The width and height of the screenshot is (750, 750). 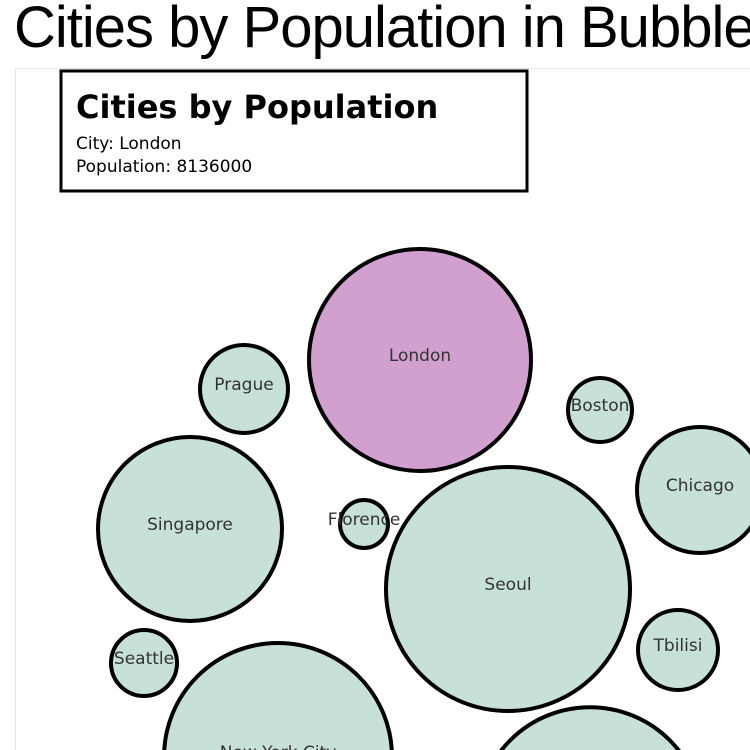 What do you see at coordinates (214, 167) in the screenshot?
I see `tooltip-population-value: 8136000` at bounding box center [214, 167].